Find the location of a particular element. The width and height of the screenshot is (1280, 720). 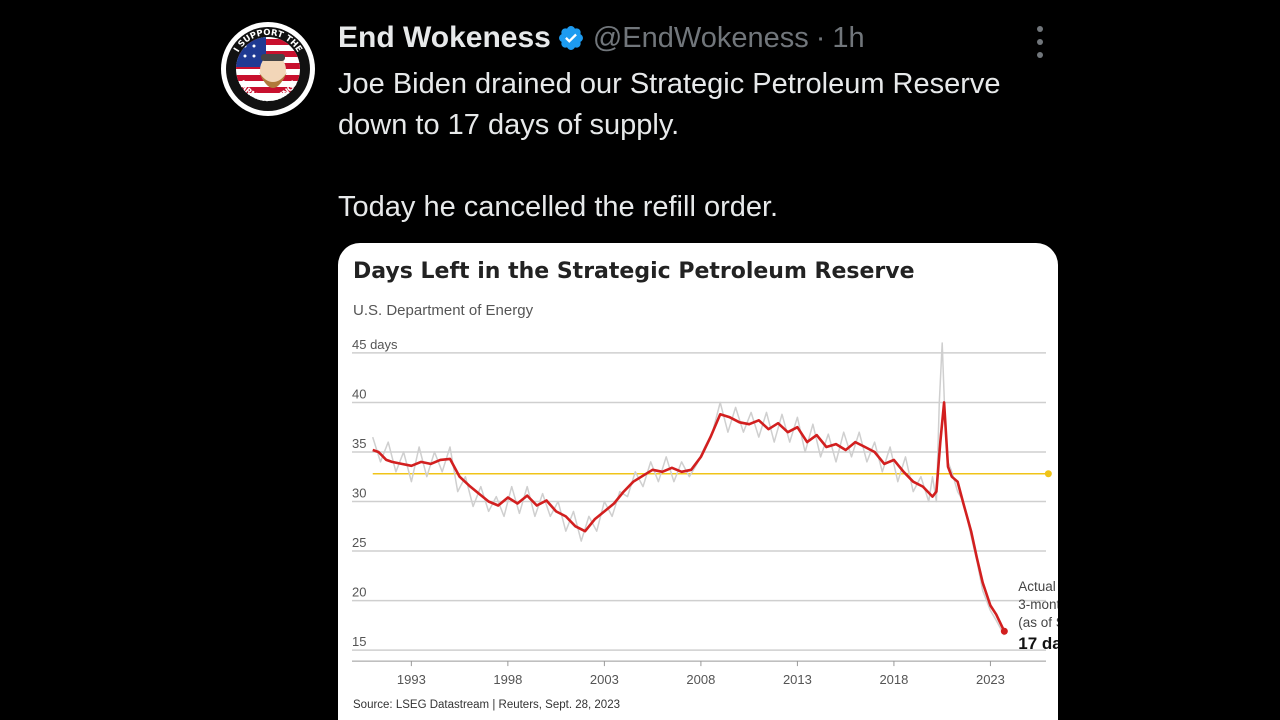

y-tick-label: 30 is located at coordinates (359, 493).